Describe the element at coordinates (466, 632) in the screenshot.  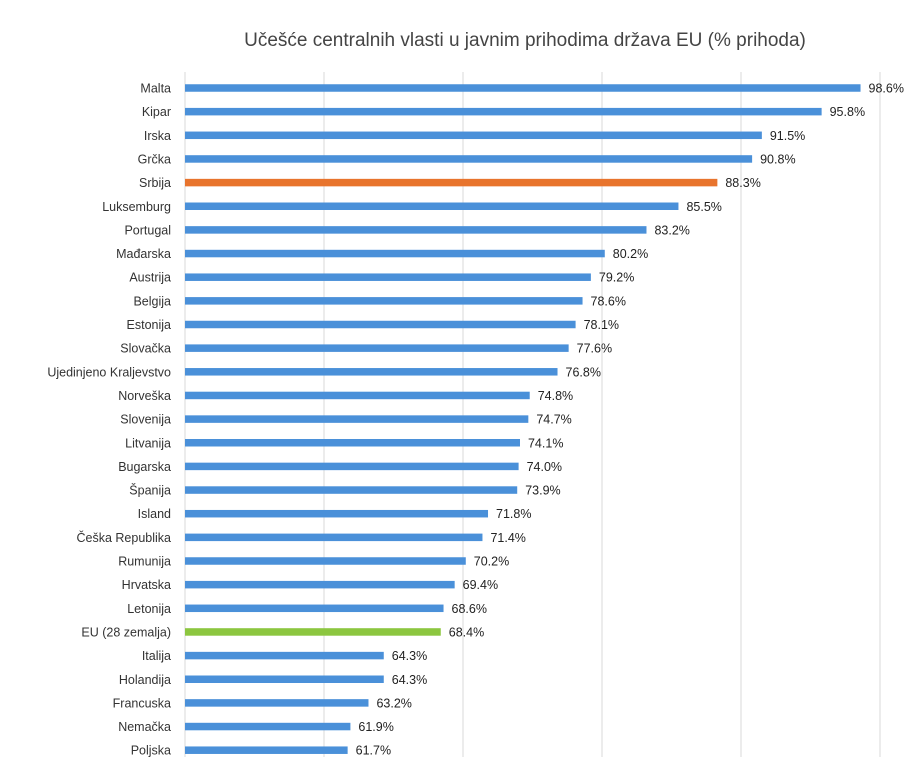
I see `data-label: 68.4%` at that location.